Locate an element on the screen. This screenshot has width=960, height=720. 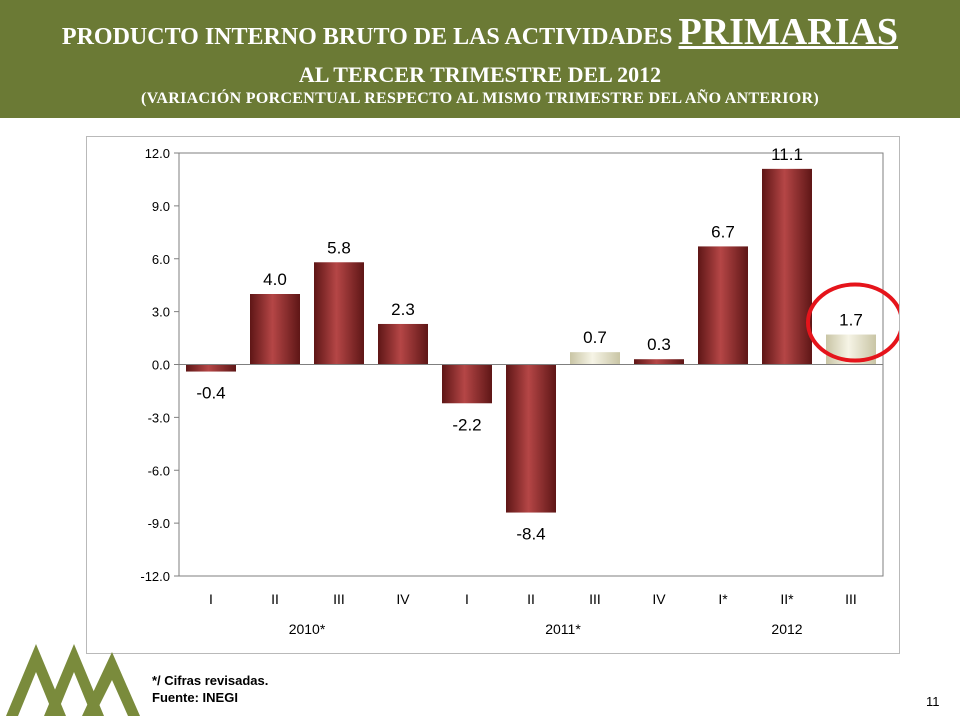
highlight-ring is located at coordinates (852, 322).